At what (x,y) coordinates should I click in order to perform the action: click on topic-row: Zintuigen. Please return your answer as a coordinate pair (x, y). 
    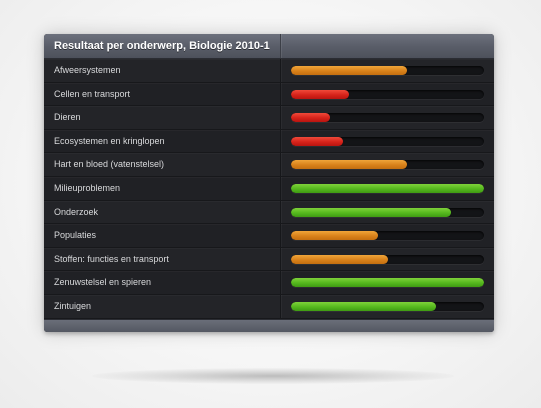
    Looking at the image, I should click on (269, 306).